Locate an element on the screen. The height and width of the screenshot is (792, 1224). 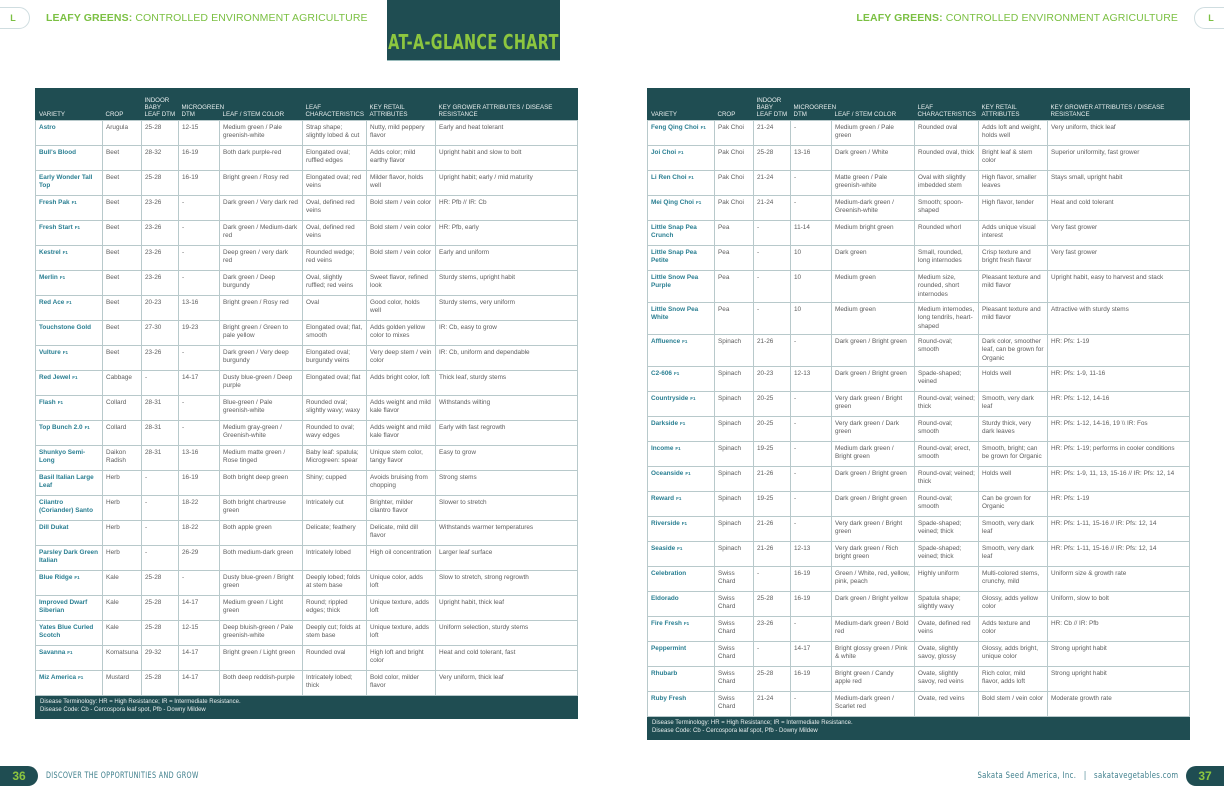
baby-leaf-dtm-cell: 25-28 is located at coordinates (160, 583).